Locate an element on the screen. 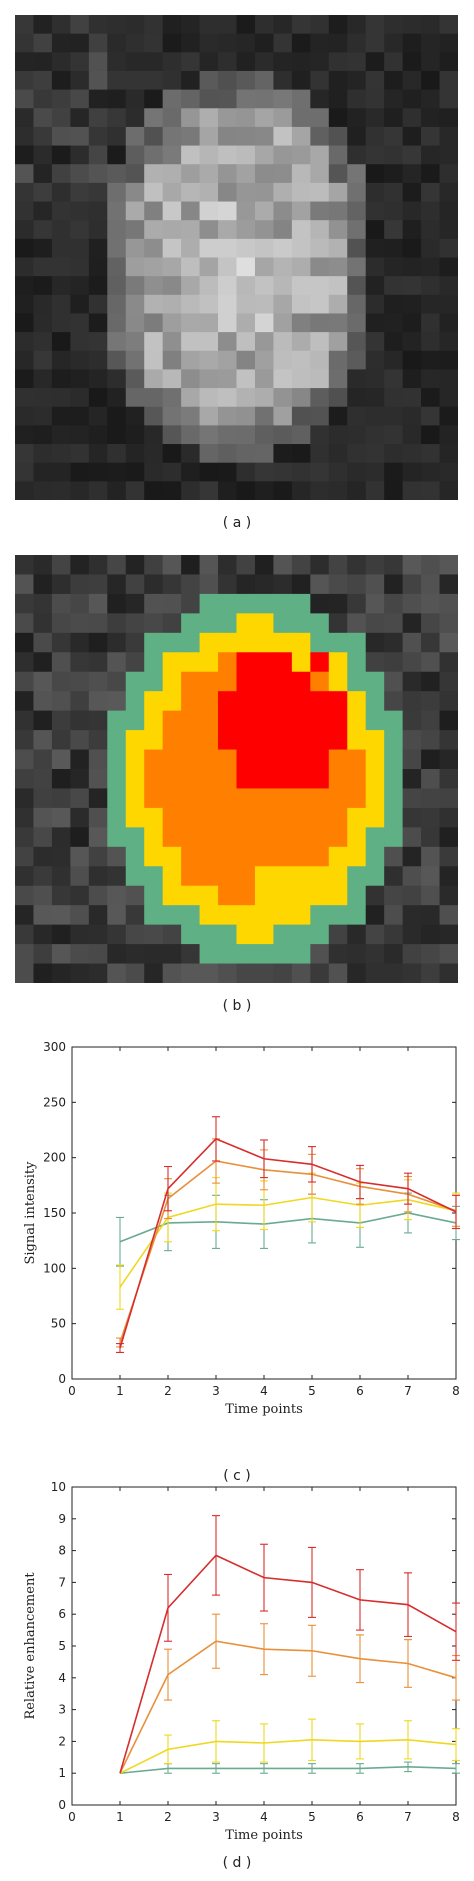  x-tick-label: 6 is located at coordinates (360, 1817).